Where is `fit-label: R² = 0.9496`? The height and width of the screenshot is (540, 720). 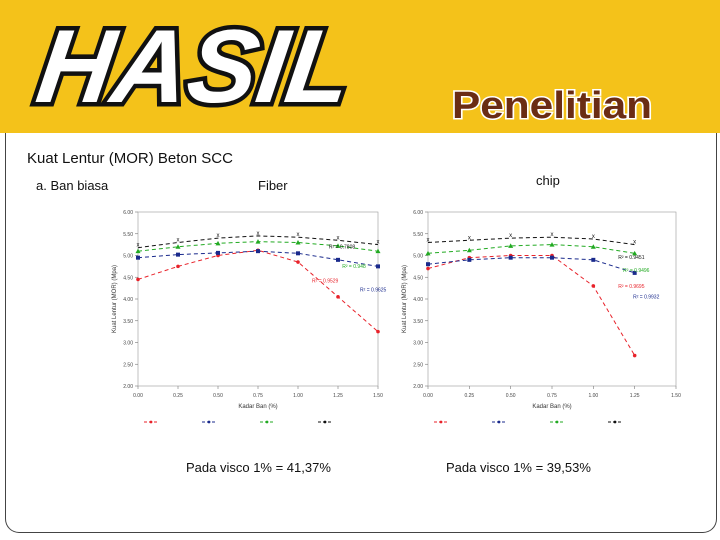
fit-label: R² = 0.9496 is located at coordinates (636, 271).